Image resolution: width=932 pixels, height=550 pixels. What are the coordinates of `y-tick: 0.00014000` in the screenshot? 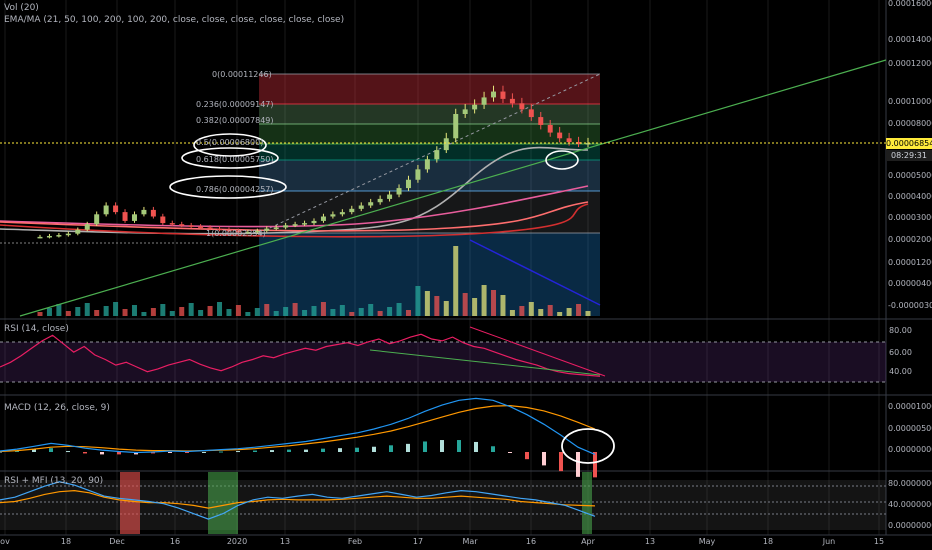 It's located at (910, 39).